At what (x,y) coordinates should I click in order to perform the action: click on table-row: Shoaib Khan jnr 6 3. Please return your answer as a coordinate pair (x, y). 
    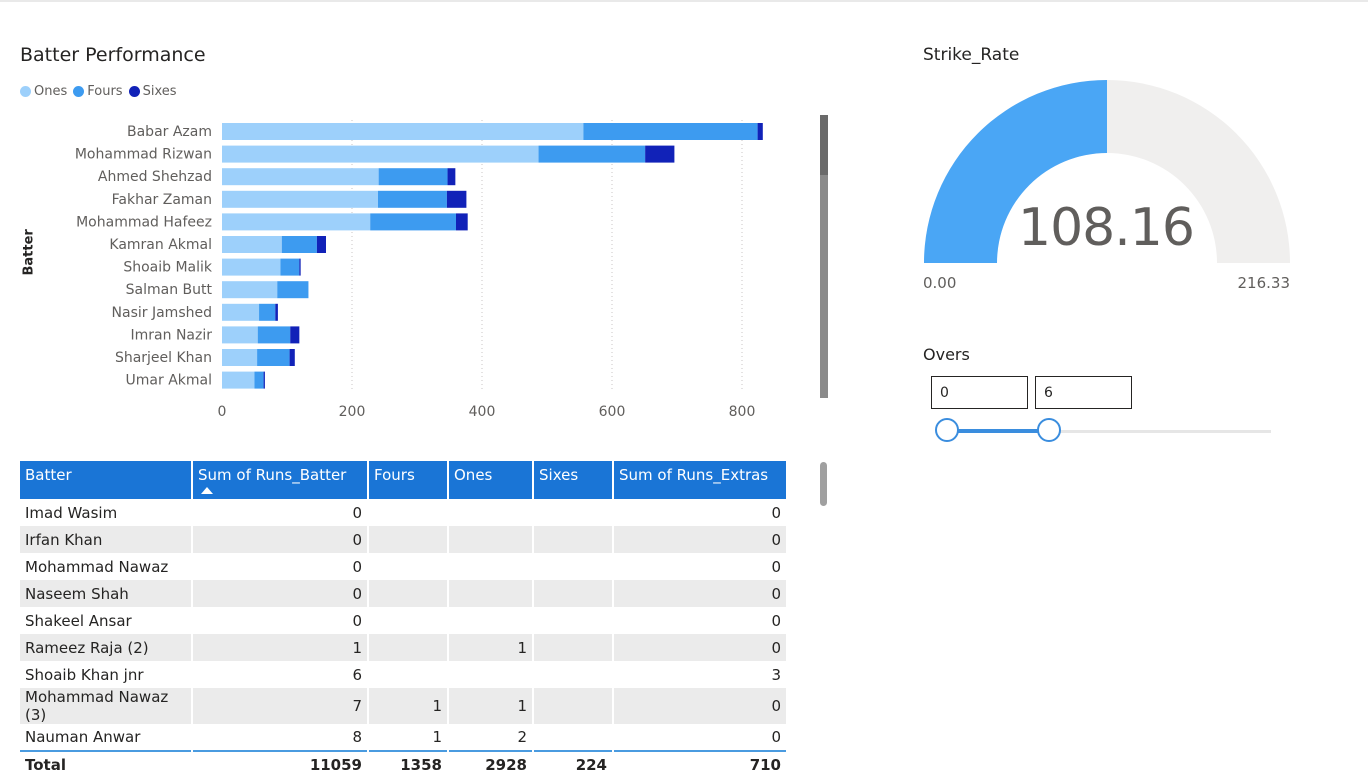
    Looking at the image, I should click on (403, 674).